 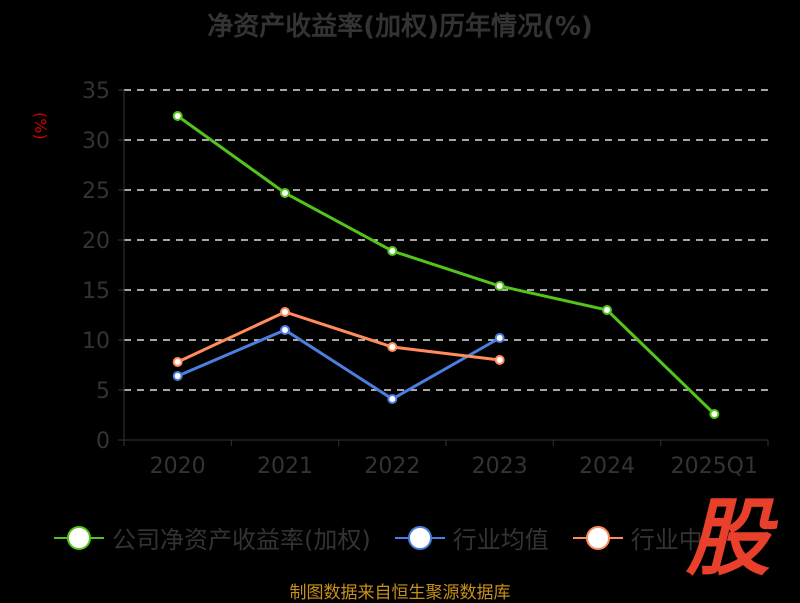 I want to click on legend-item-industry-median: 行业中, so click(x=637, y=537).